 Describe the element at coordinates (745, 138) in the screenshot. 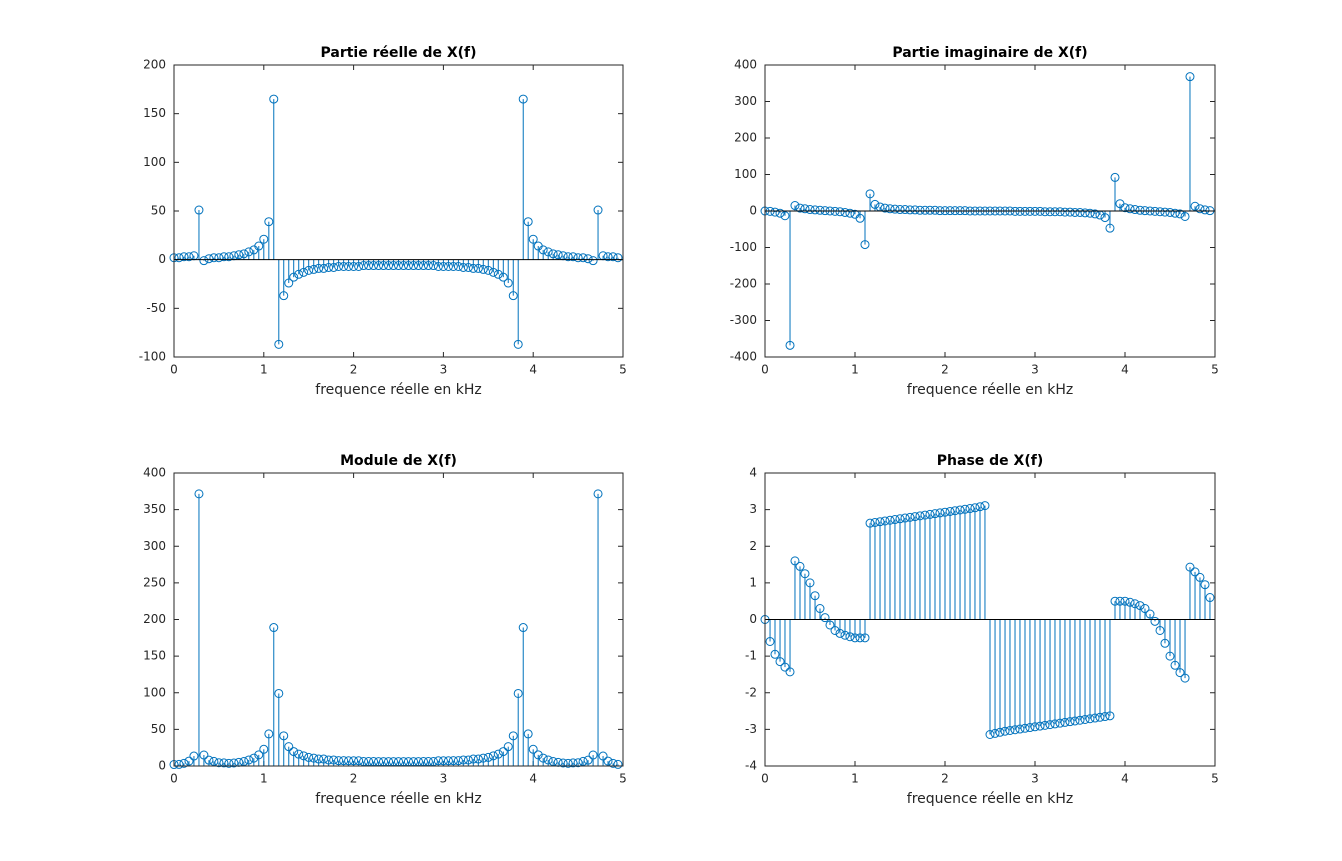

I see `y-tick-label: 200` at that location.